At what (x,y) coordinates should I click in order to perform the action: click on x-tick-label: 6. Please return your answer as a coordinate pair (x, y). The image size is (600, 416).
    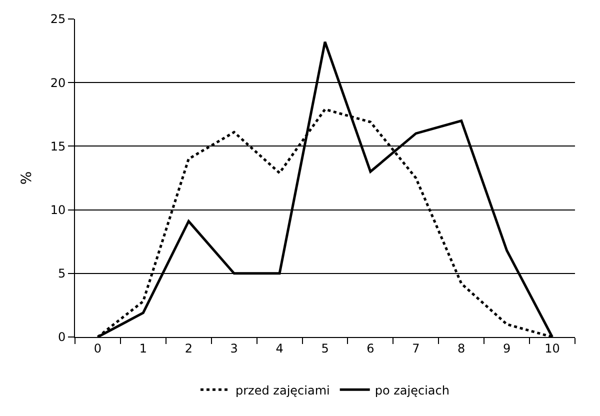
    Looking at the image, I should click on (370, 348).